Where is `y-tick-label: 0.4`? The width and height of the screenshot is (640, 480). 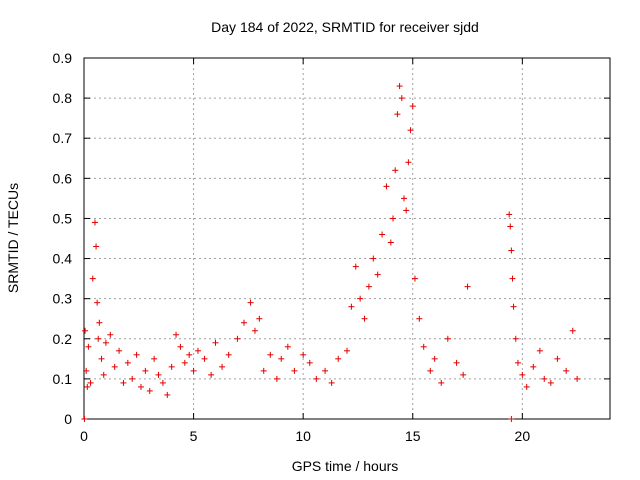 y-tick-label: 0.4 is located at coordinates (63, 259).